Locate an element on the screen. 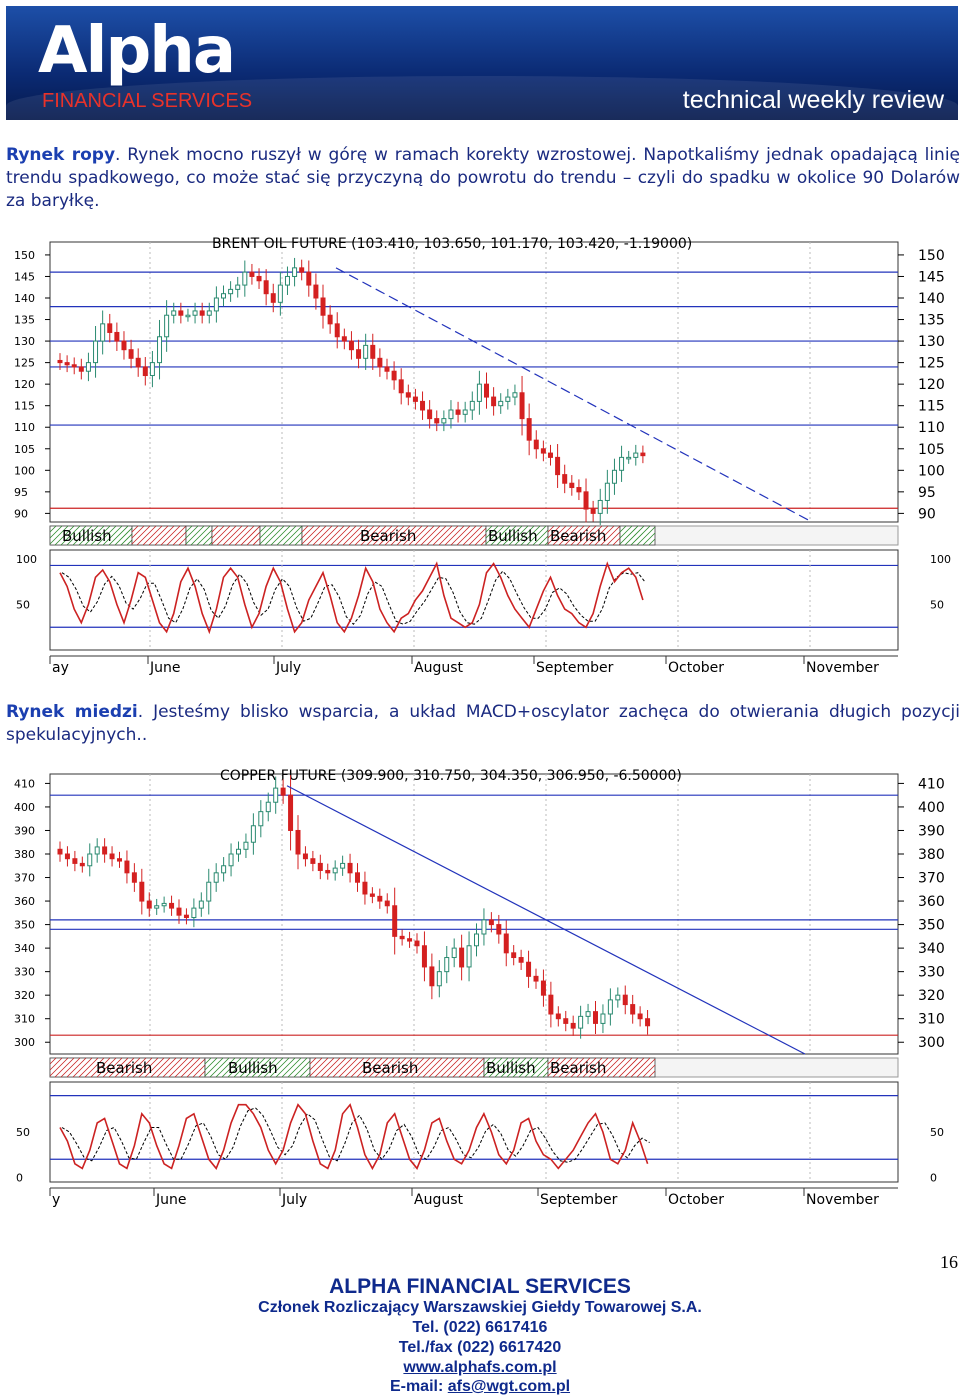 This screenshot has width=960, height=1400. band-box is located at coordinates (199, 535).